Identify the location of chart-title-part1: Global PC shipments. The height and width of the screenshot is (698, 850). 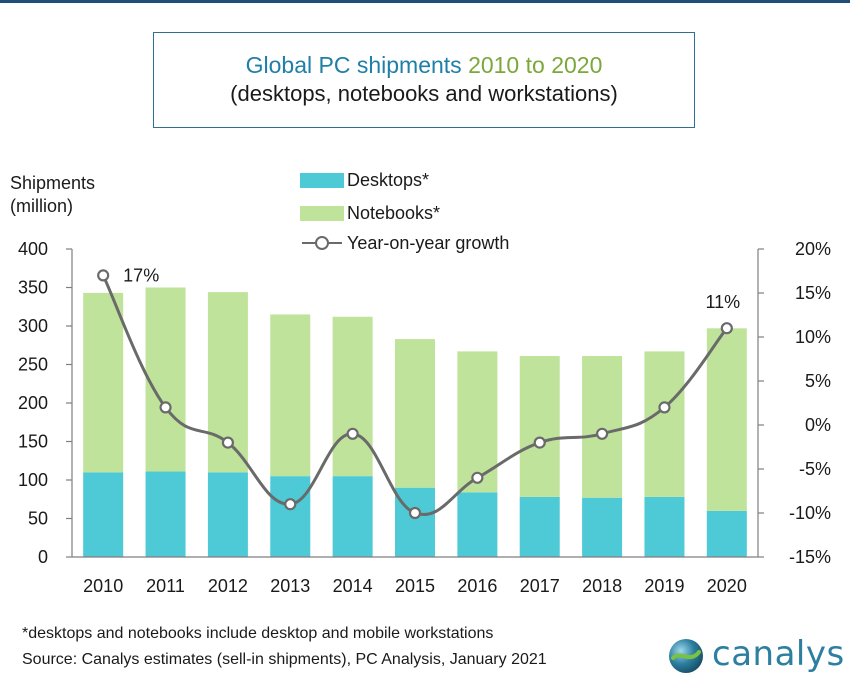
(353, 65).